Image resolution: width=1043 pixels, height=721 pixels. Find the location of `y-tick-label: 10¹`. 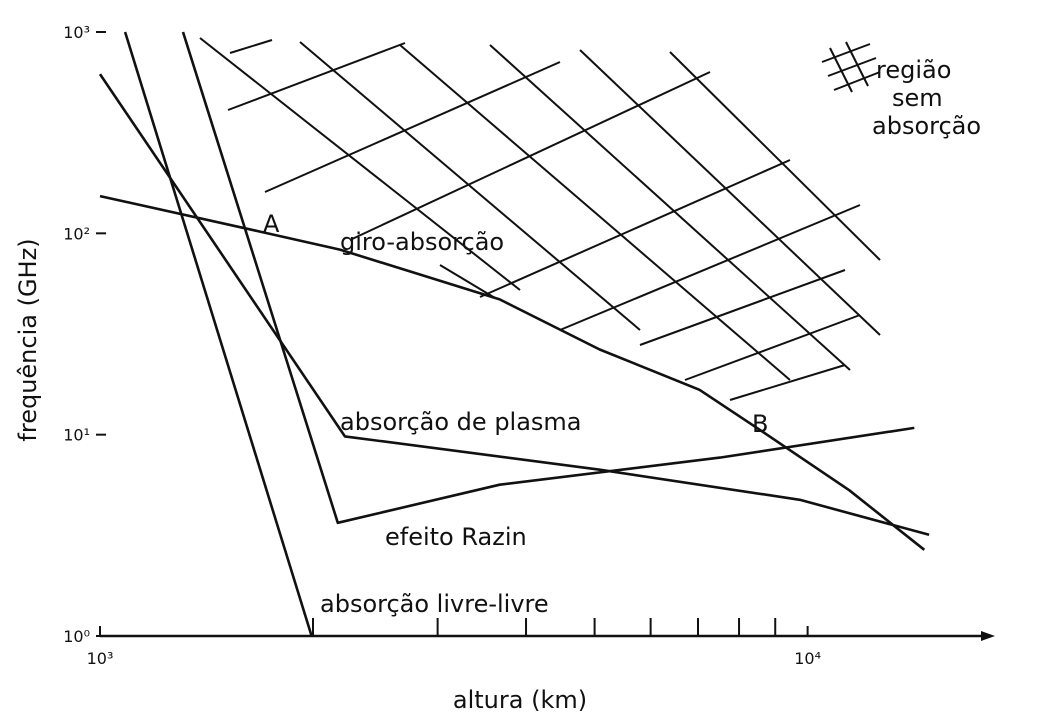

y-tick-label: 10¹ is located at coordinates (76, 435).